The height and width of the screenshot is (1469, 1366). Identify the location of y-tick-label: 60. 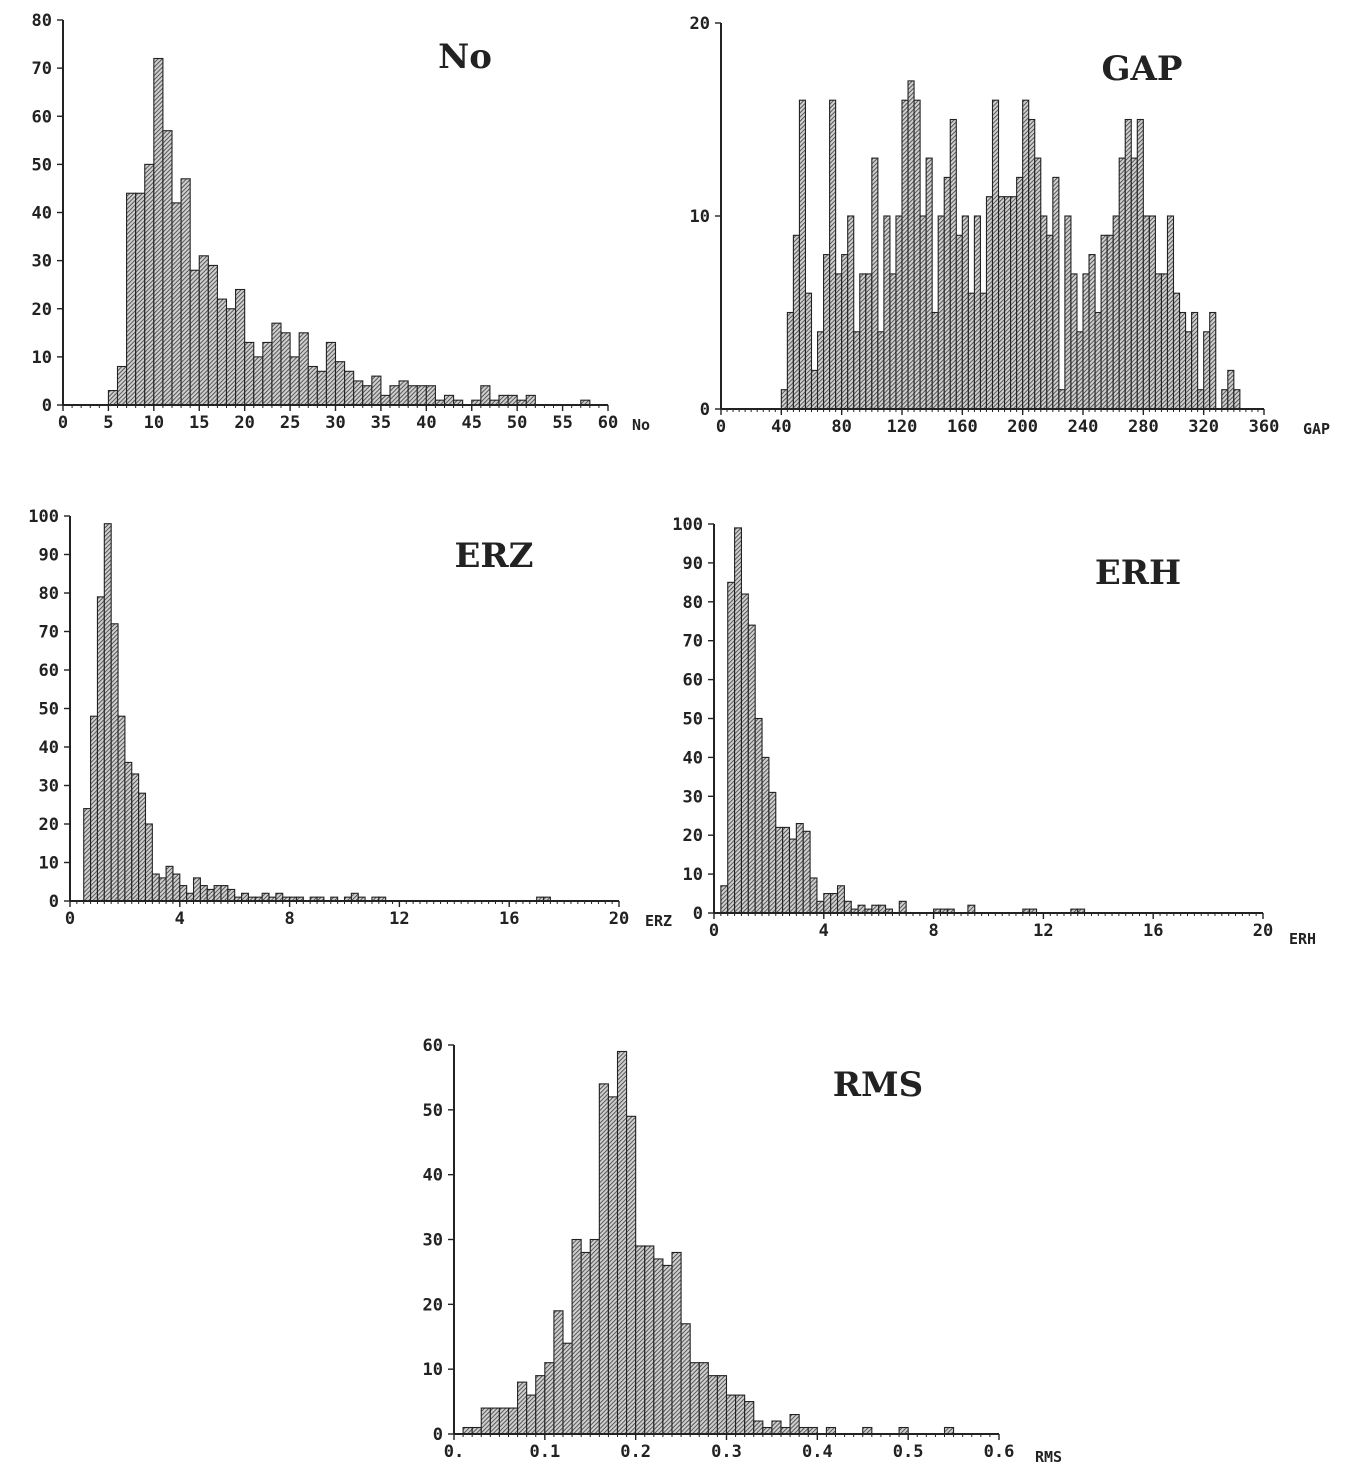
(693, 681).